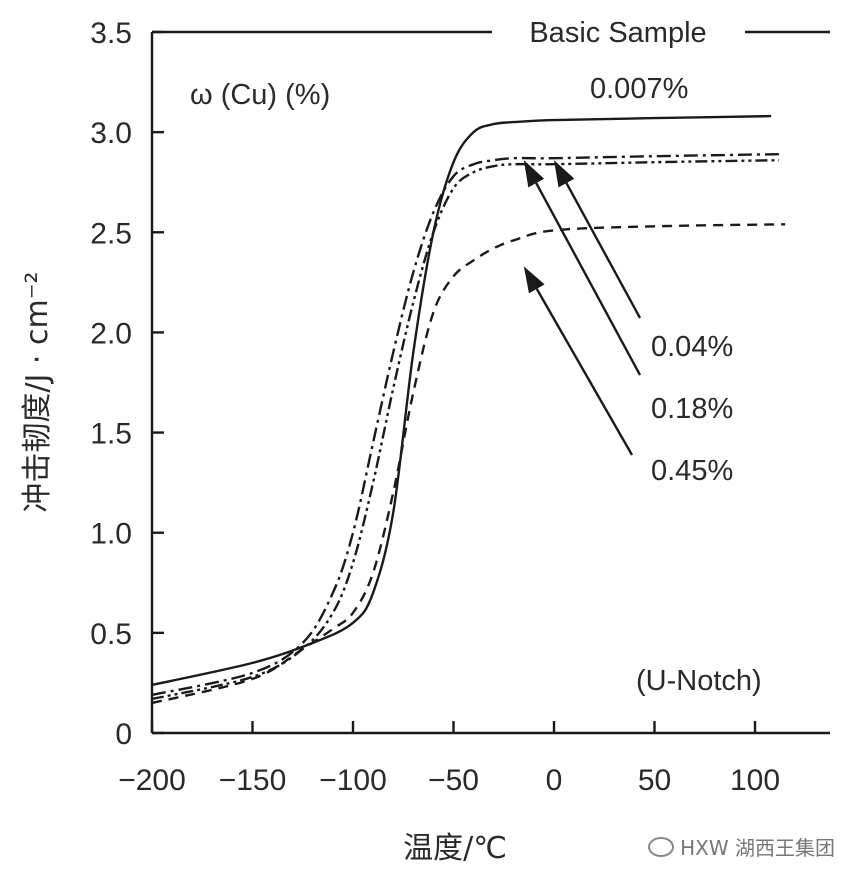  I want to click on legend-title: ω (Cu) (%), so click(260, 95).